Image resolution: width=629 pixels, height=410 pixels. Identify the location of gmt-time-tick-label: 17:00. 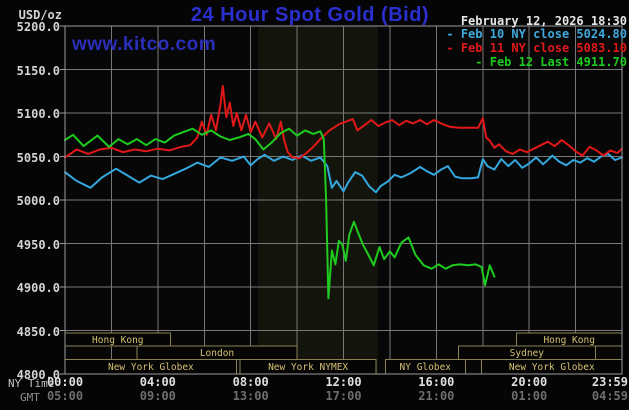
(343, 396).